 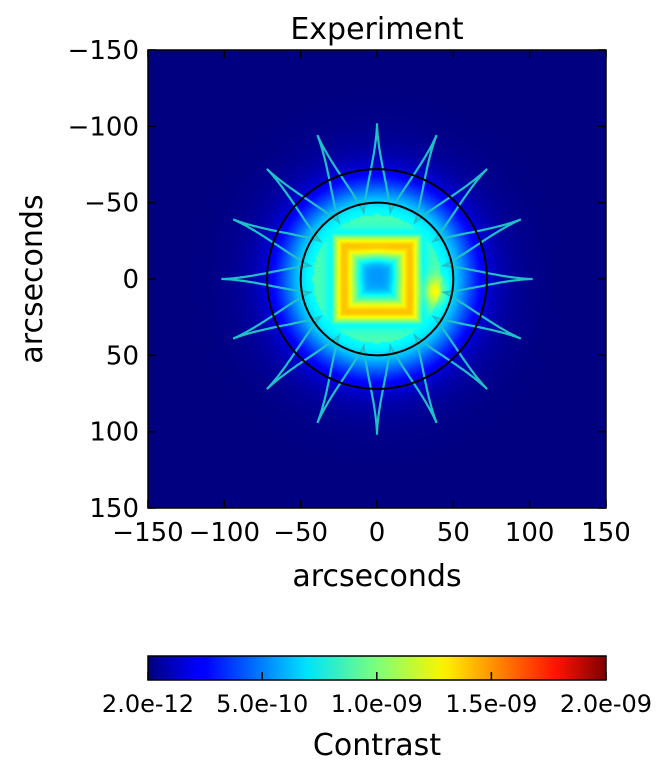 I want to click on outer-circle, so click(x=377, y=279).